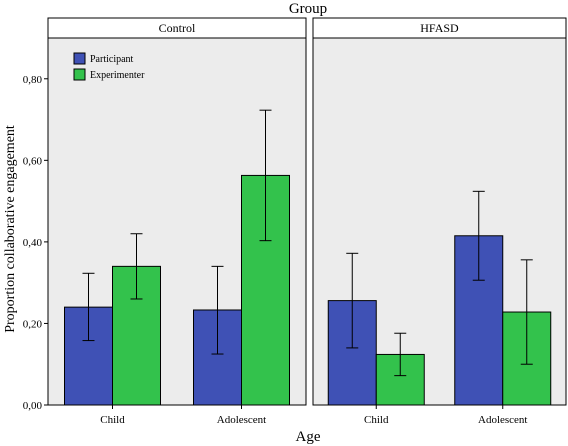 This screenshot has height=446, width=568. I want to click on chart-title: Group, so click(308, 9).